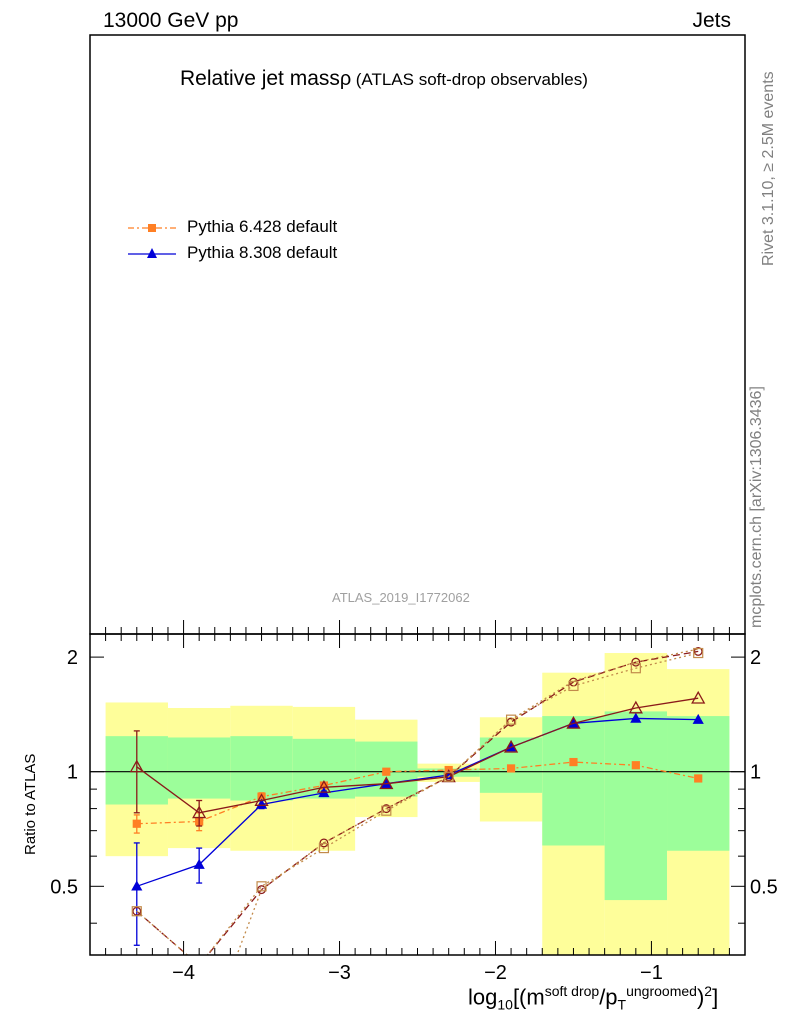 This screenshot has height=1024, width=786. I want to click on legend-marker-pythia6, so click(152, 228).